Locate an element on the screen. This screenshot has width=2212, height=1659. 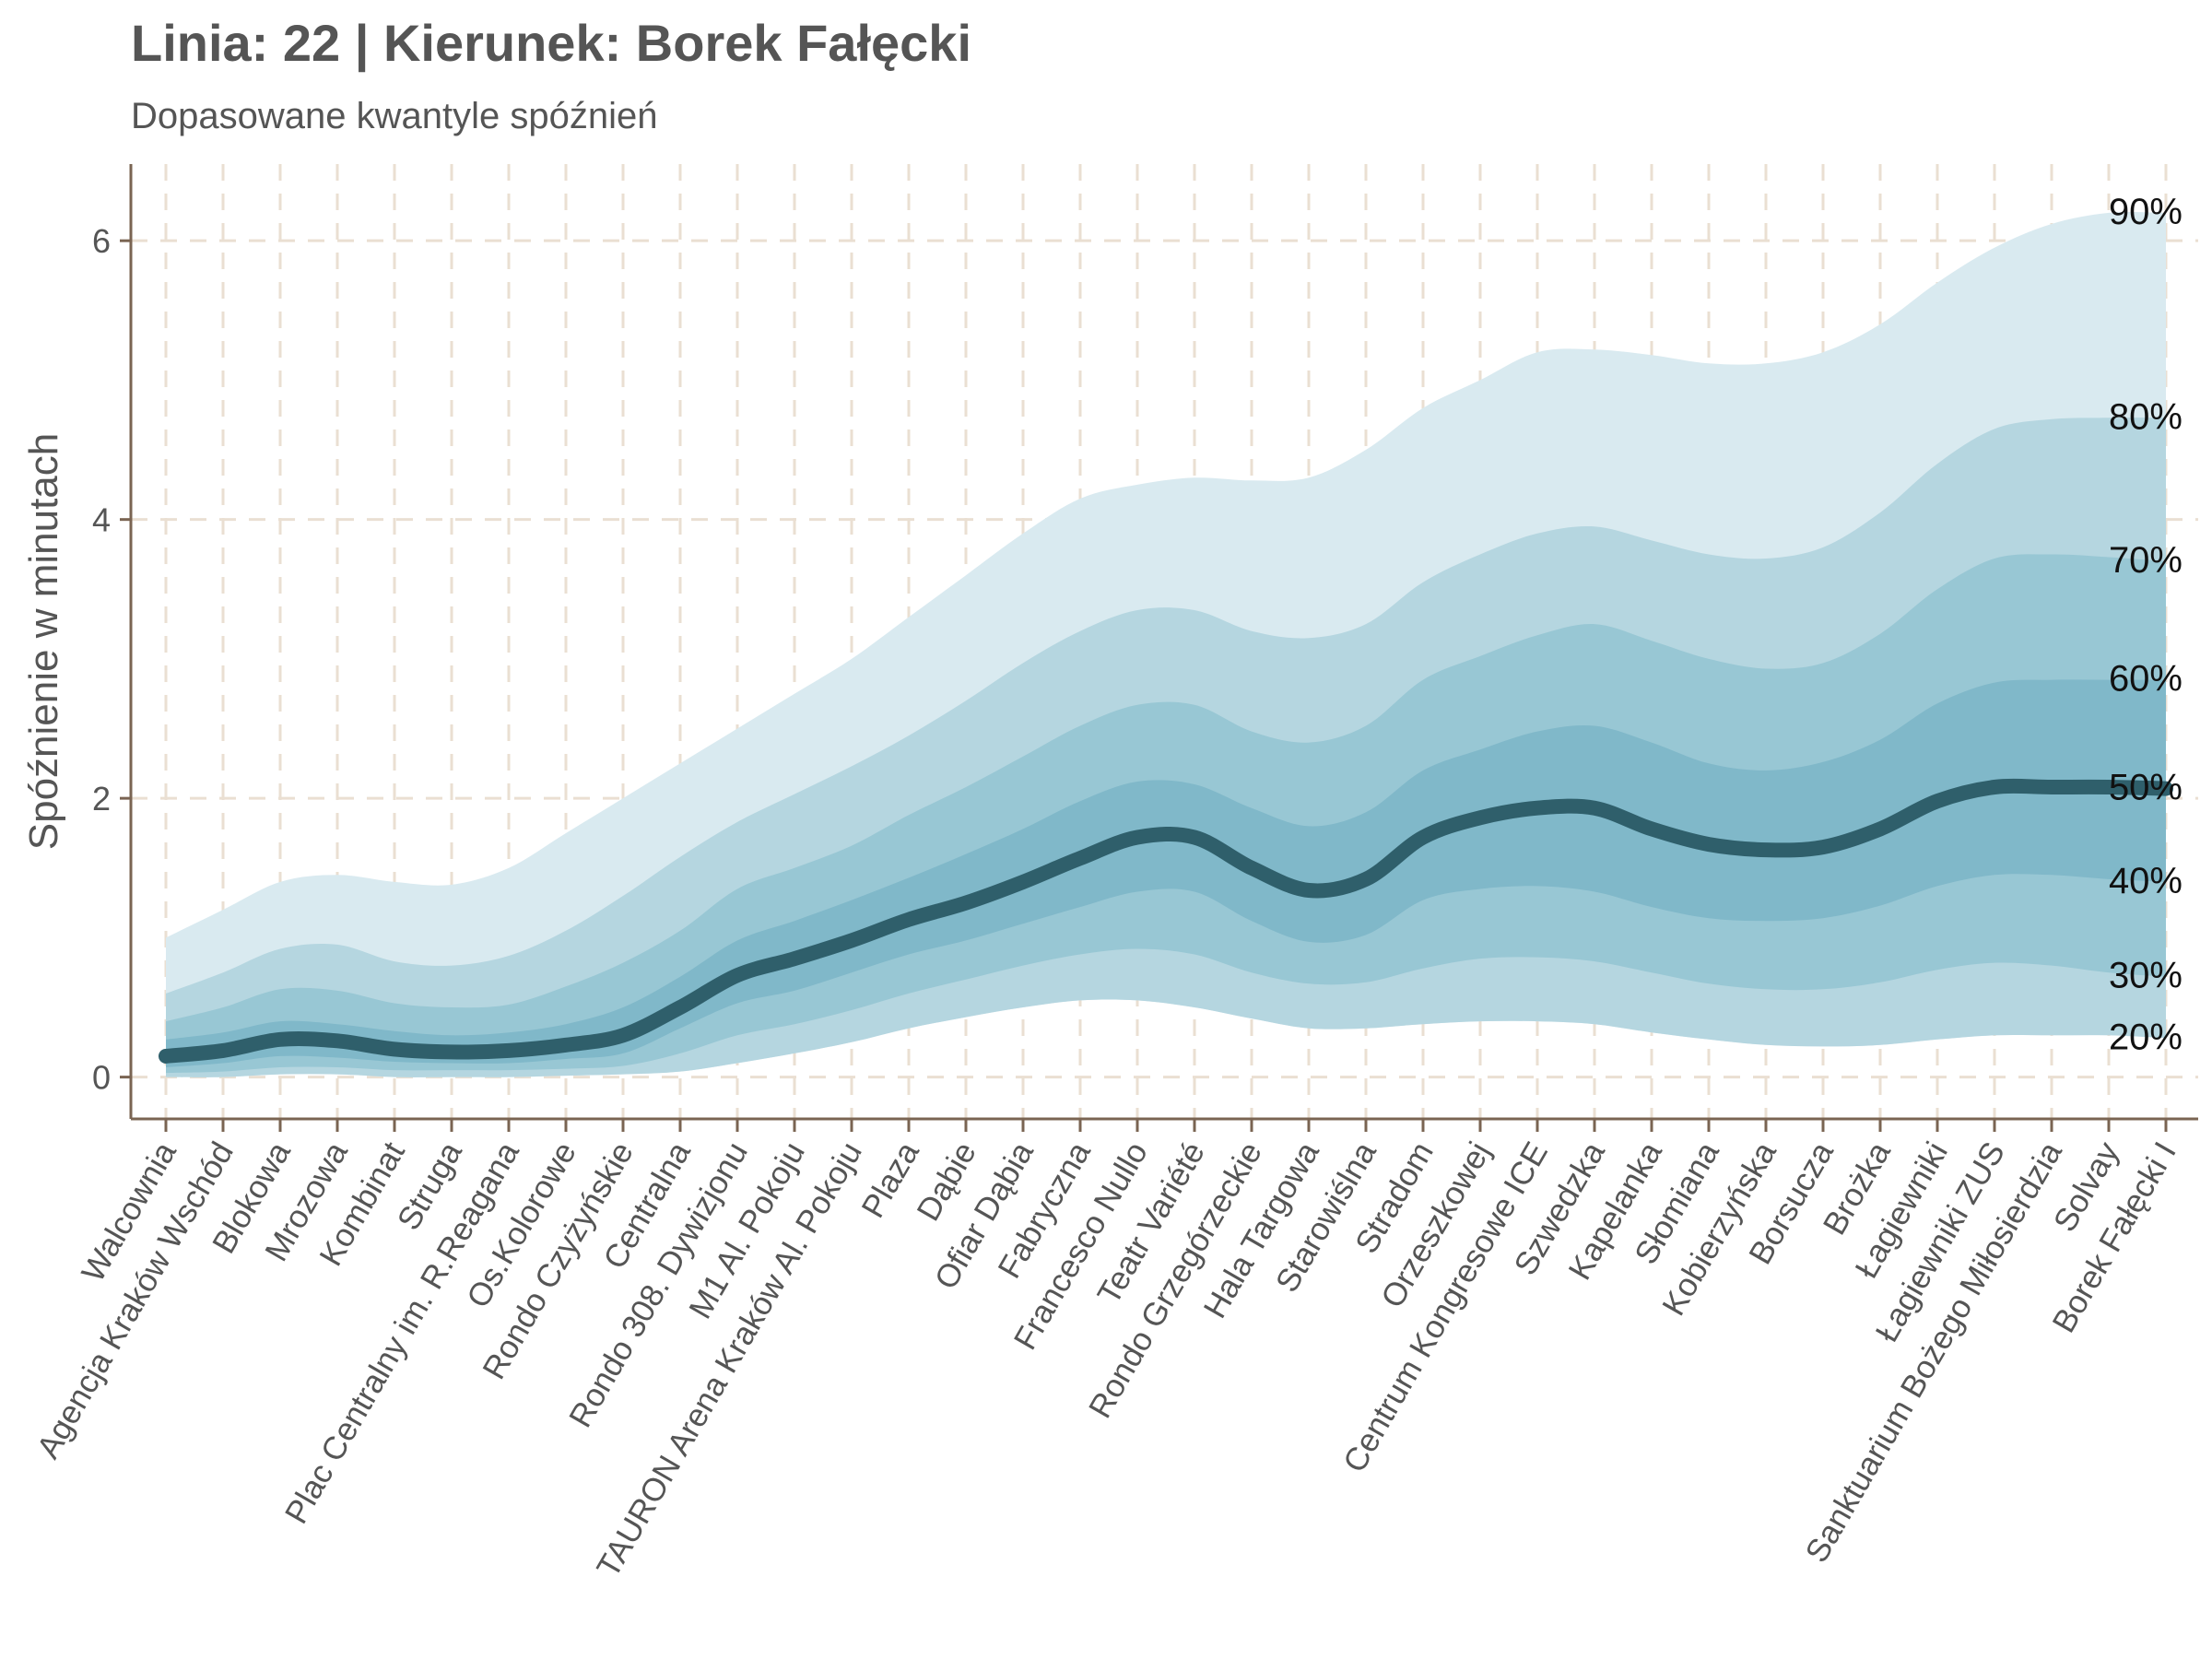
quantile-label-30: 30% is located at coordinates (2146, 976).